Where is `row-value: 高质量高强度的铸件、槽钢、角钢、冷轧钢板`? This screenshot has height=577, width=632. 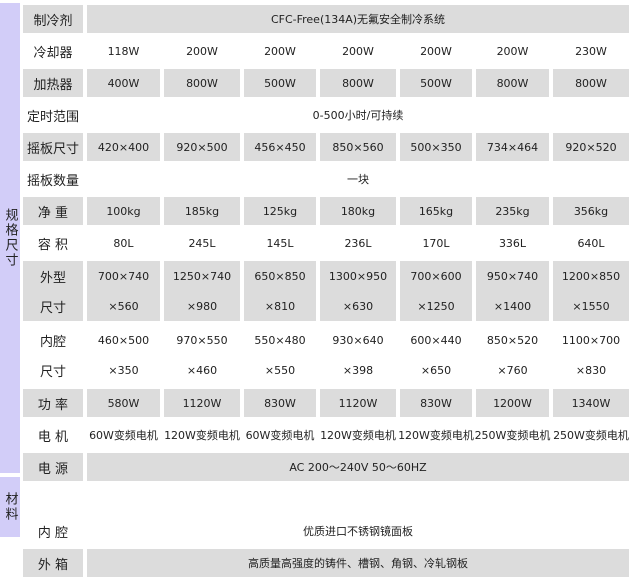 row-value: 高质量高强度的铸件、槽钢、角钢、冷轧钢板 is located at coordinates (358, 563).